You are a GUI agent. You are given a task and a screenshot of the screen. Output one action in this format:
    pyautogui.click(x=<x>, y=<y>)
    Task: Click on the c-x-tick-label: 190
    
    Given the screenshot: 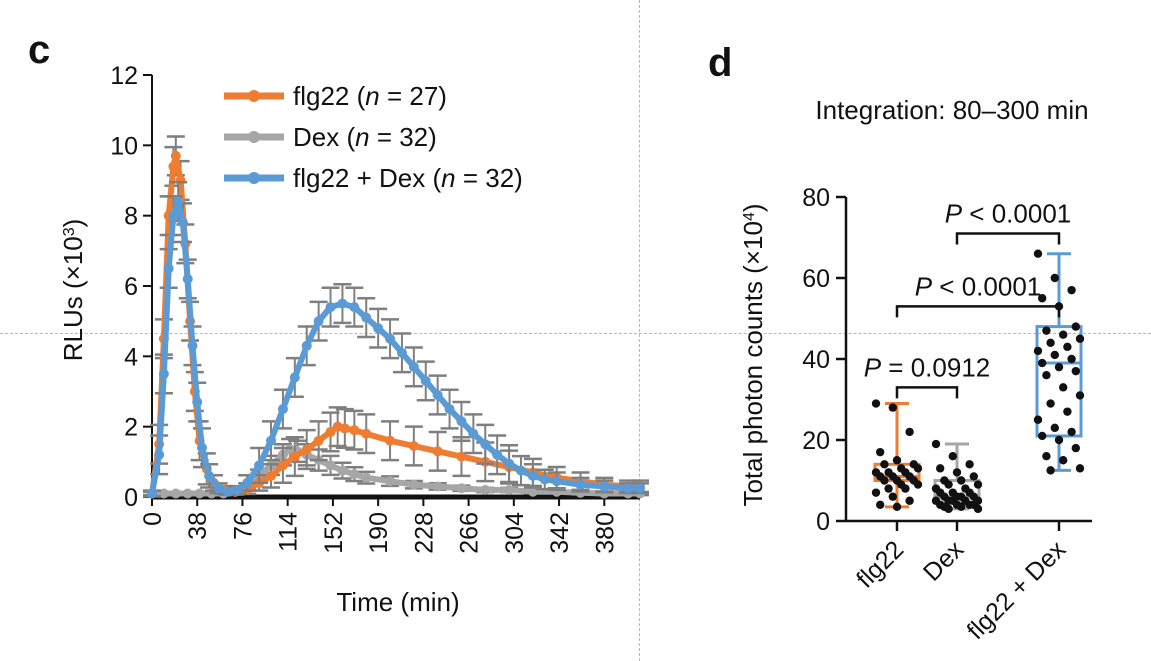 What is the action you would take?
    pyautogui.click(x=379, y=533)
    